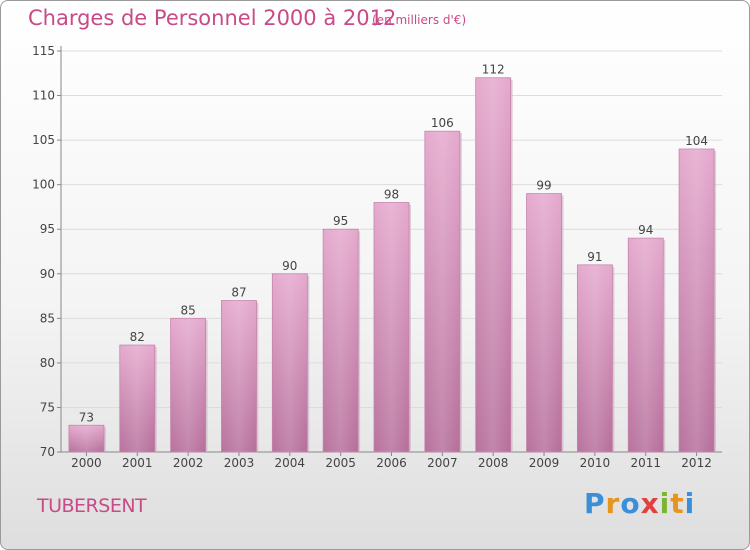 This screenshot has width=750, height=550. What do you see at coordinates (677, 503) in the screenshot?
I see `logo-letter: t` at bounding box center [677, 503].